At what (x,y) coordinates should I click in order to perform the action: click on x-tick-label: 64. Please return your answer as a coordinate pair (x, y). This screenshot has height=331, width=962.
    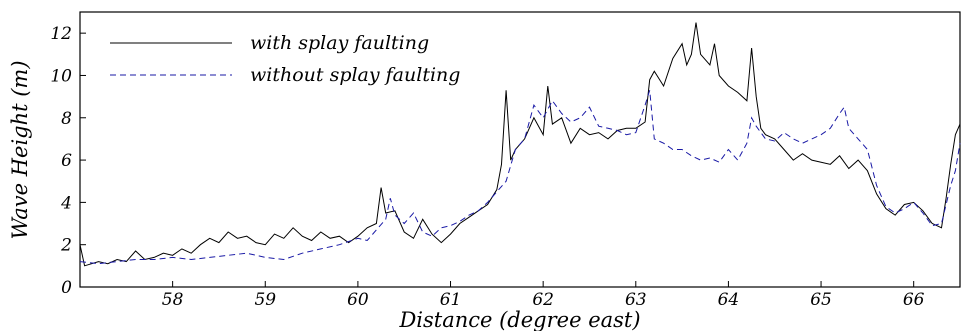
    Looking at the image, I should click on (729, 300).